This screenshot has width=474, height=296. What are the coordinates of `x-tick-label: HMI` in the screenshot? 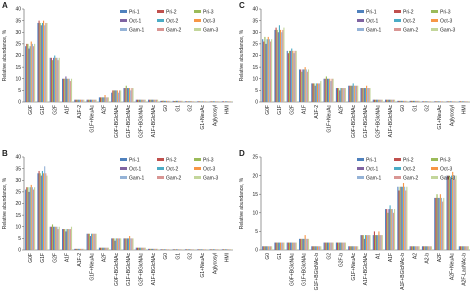 It's located at (228, 109).